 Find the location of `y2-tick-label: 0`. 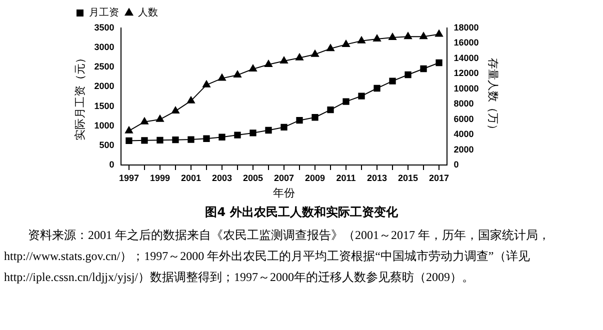

y2-tick-label: 0 is located at coordinates (456, 164).